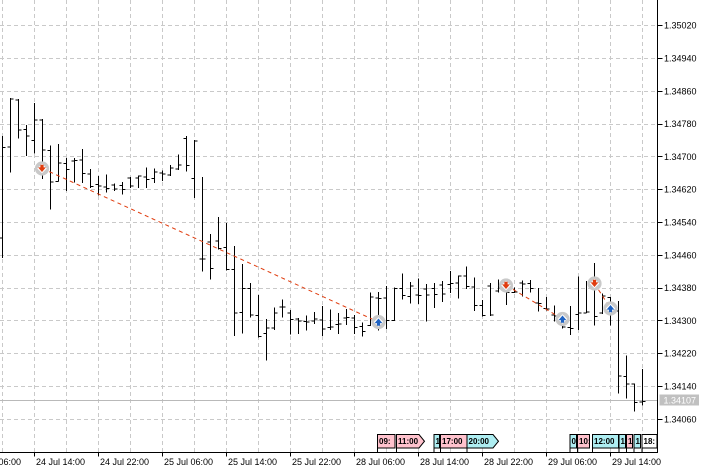 This screenshot has height=470, width=703. What do you see at coordinates (60, 462) in the screenshot?
I see `svg-text: 24 Jul 14:00` at bounding box center [60, 462].